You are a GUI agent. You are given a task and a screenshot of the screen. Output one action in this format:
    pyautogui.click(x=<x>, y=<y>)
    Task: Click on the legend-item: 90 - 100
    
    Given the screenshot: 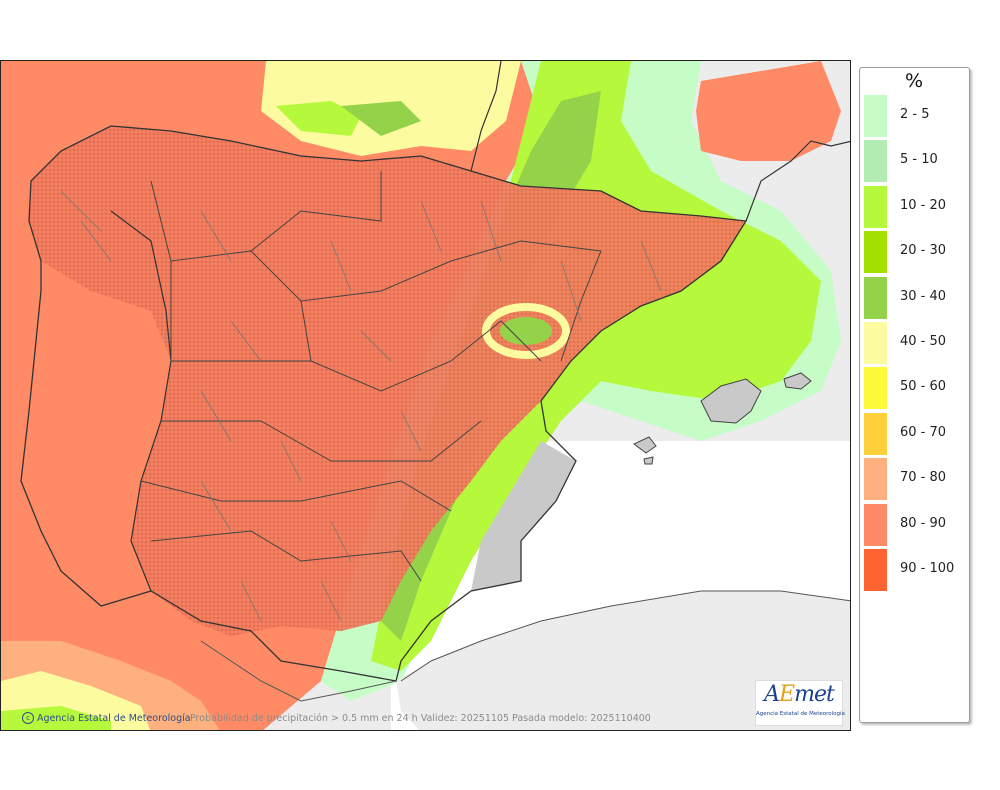 What is the action you would take?
    pyautogui.click(x=917, y=570)
    